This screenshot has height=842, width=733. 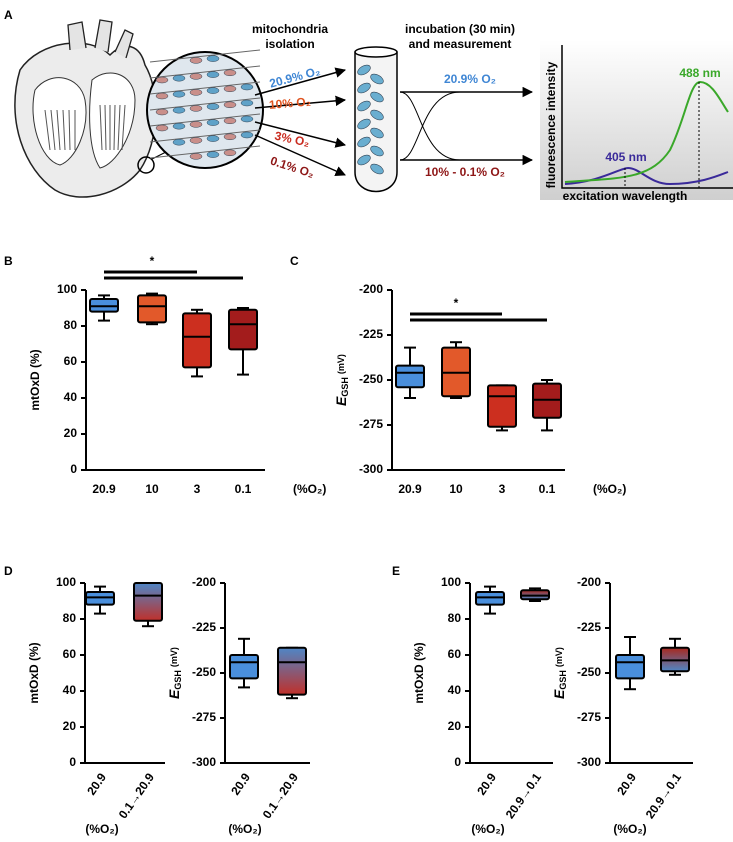 What do you see at coordinates (197, 489) in the screenshot?
I see `x-tick-label: 3` at bounding box center [197, 489].